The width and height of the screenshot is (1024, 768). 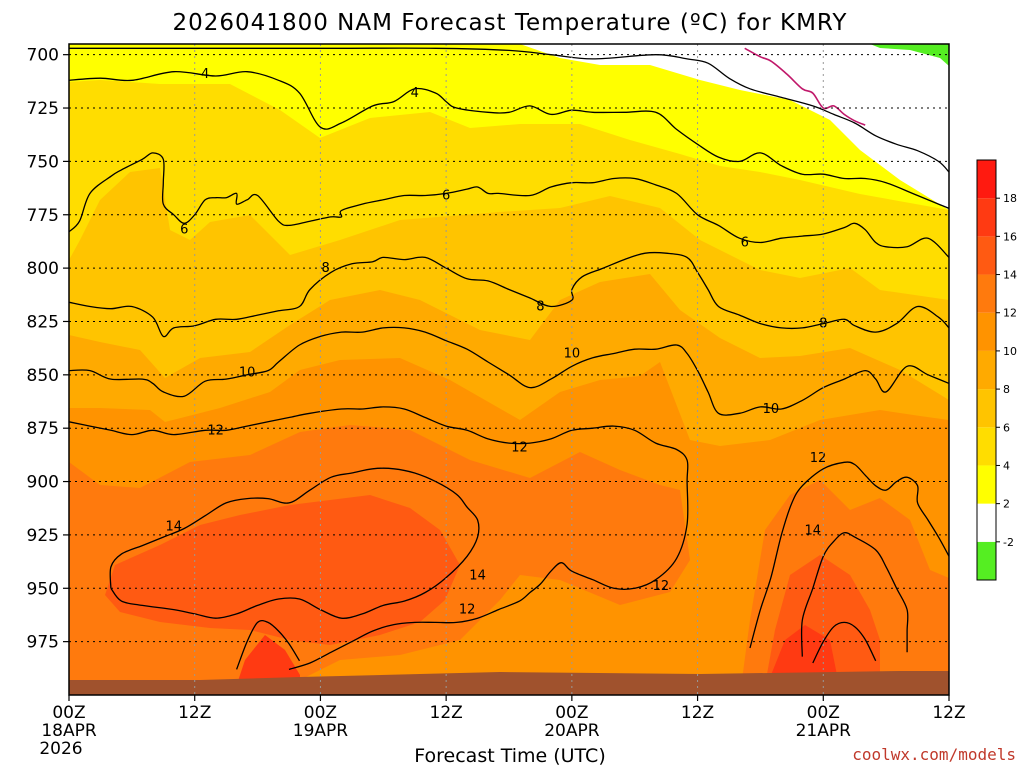 I want to click on y-tick-label: 825, so click(x=43, y=322).